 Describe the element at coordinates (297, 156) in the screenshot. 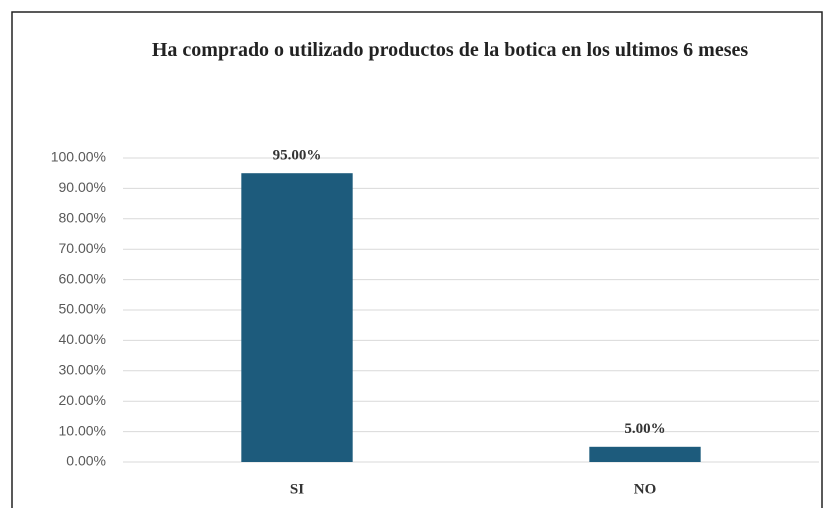

I see `data-label: 95.00%` at that location.